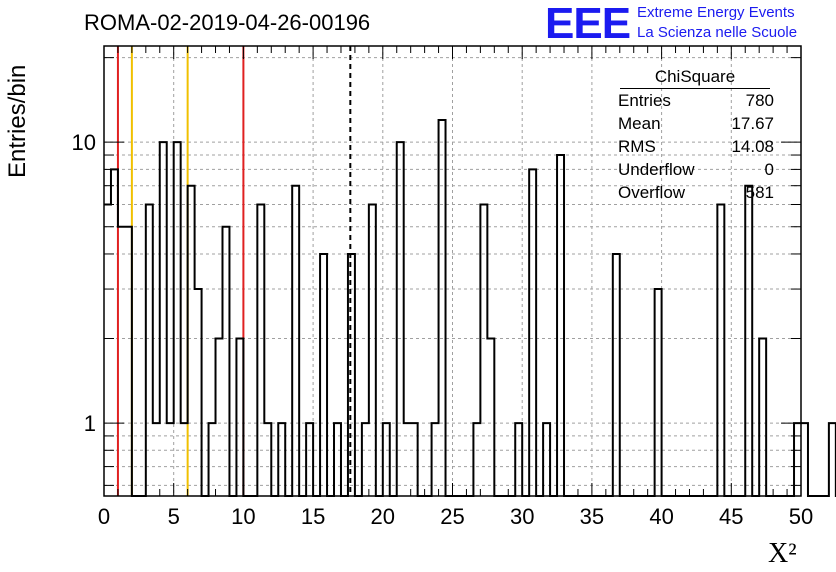  What do you see at coordinates (695, 77) in the screenshot?
I see `stats-title: ChiSquare` at bounding box center [695, 77].